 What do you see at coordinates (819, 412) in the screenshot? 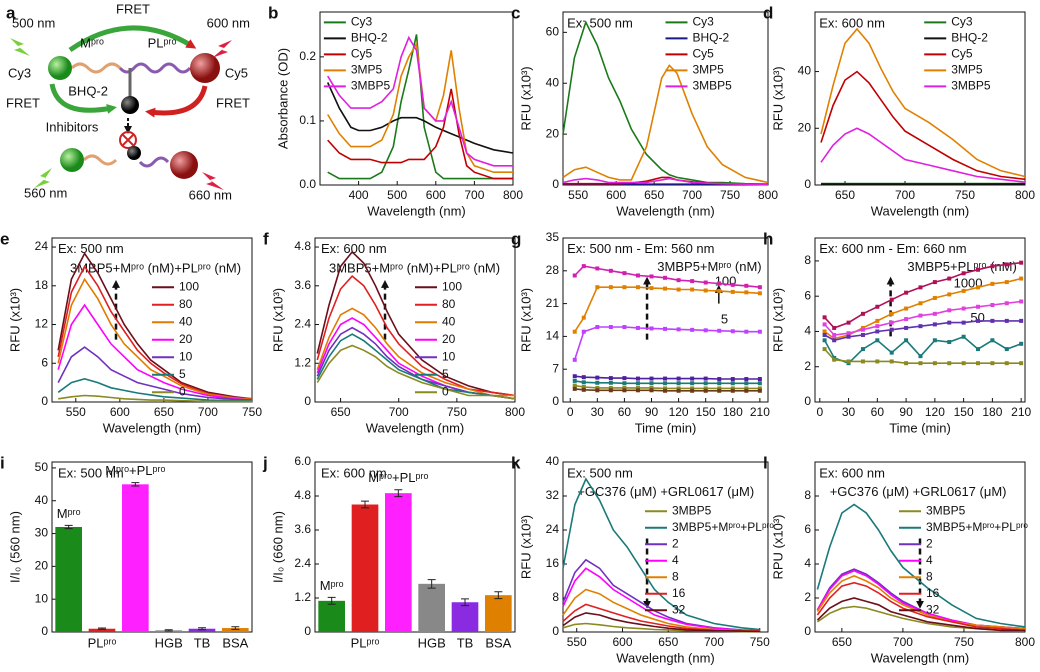
I see `x-tick-label: 0` at bounding box center [819, 412].